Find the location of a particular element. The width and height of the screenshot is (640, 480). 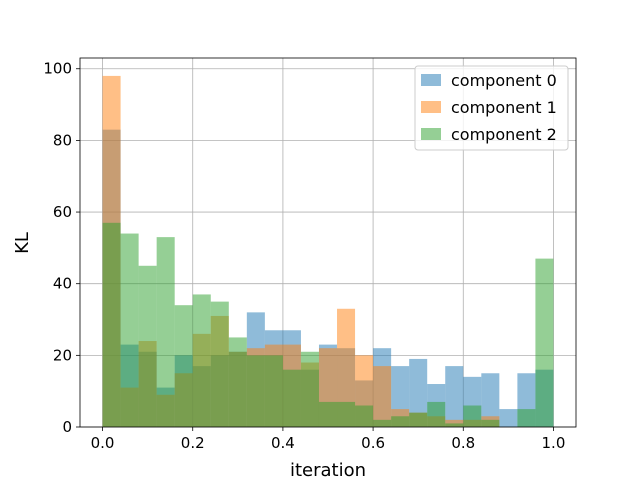

y-axis-ticks: 0 20 40 60 80 100 is located at coordinates (61, 248).